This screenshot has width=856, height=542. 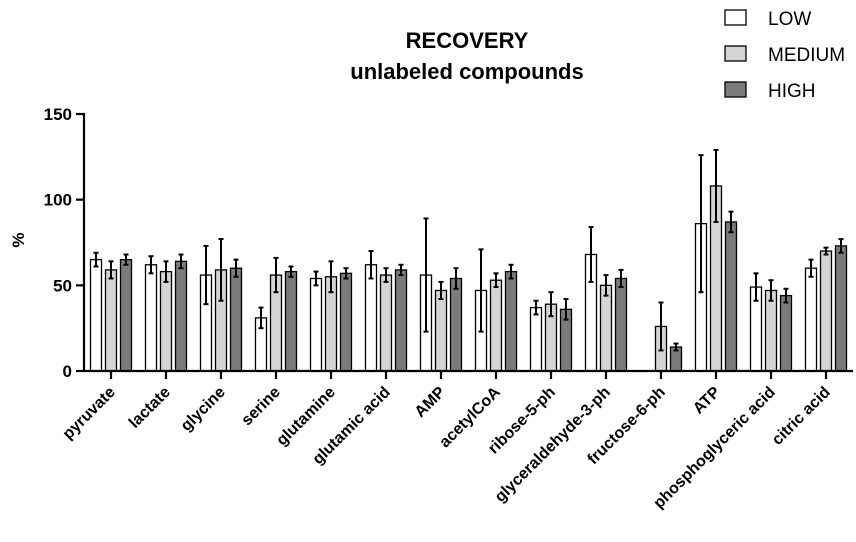 What do you see at coordinates (67, 371) in the screenshot?
I see `y-tick-label-0: 0` at bounding box center [67, 371].